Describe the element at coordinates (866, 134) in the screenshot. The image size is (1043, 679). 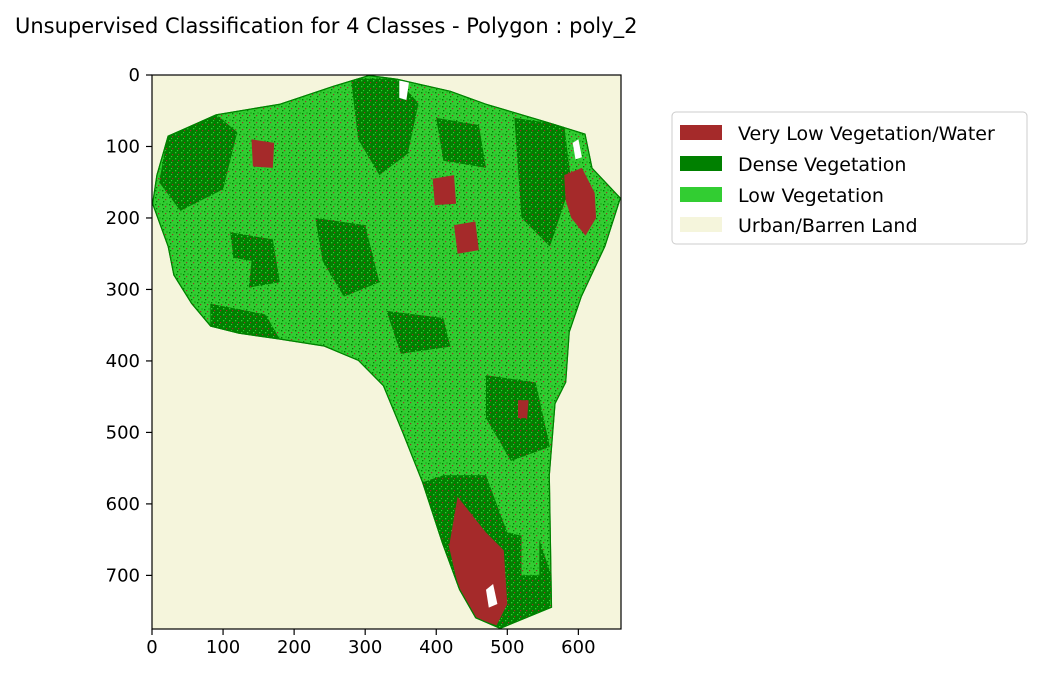
I see `legend-label: Very Low Vegetation/Water` at that location.